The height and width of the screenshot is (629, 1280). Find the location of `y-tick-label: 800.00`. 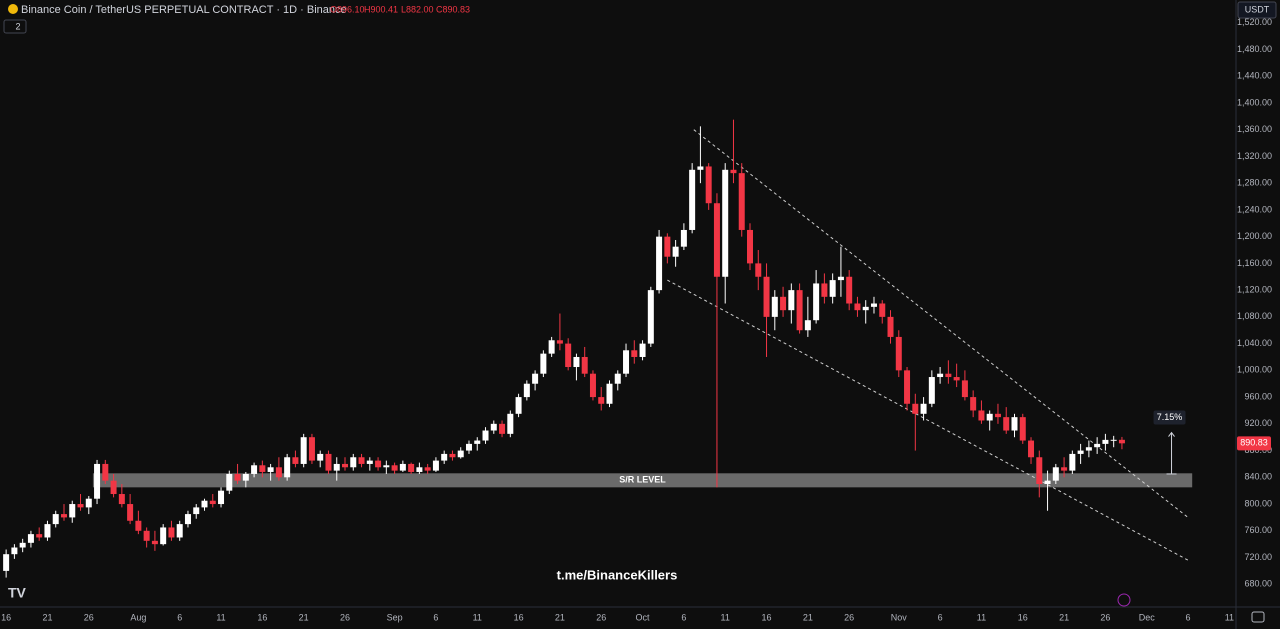

y-tick-label: 800.00 is located at coordinates (1258, 503).